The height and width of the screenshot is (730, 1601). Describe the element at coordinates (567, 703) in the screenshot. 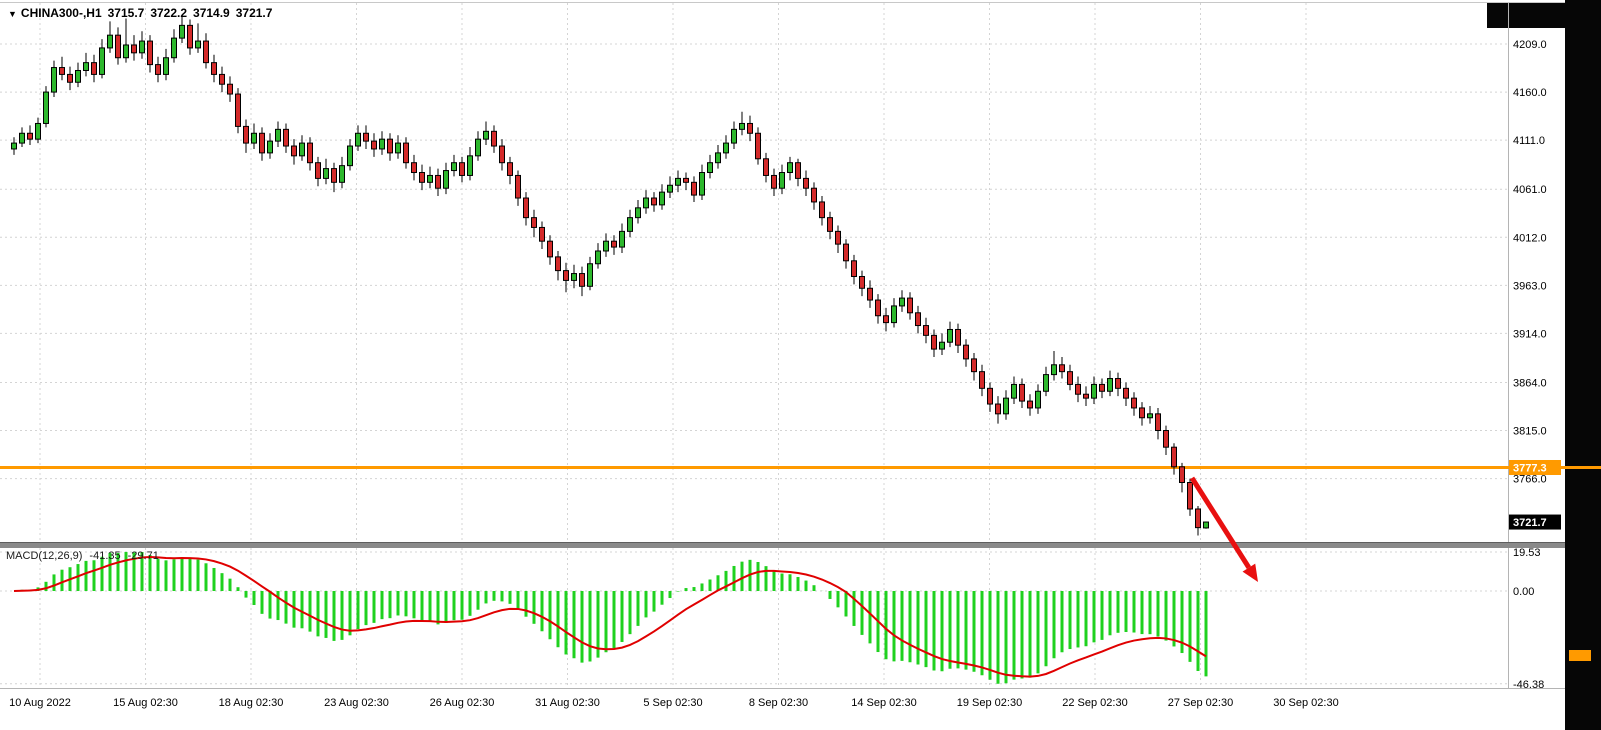

I see `time-axis-label: 31 Aug 02:30` at that location.